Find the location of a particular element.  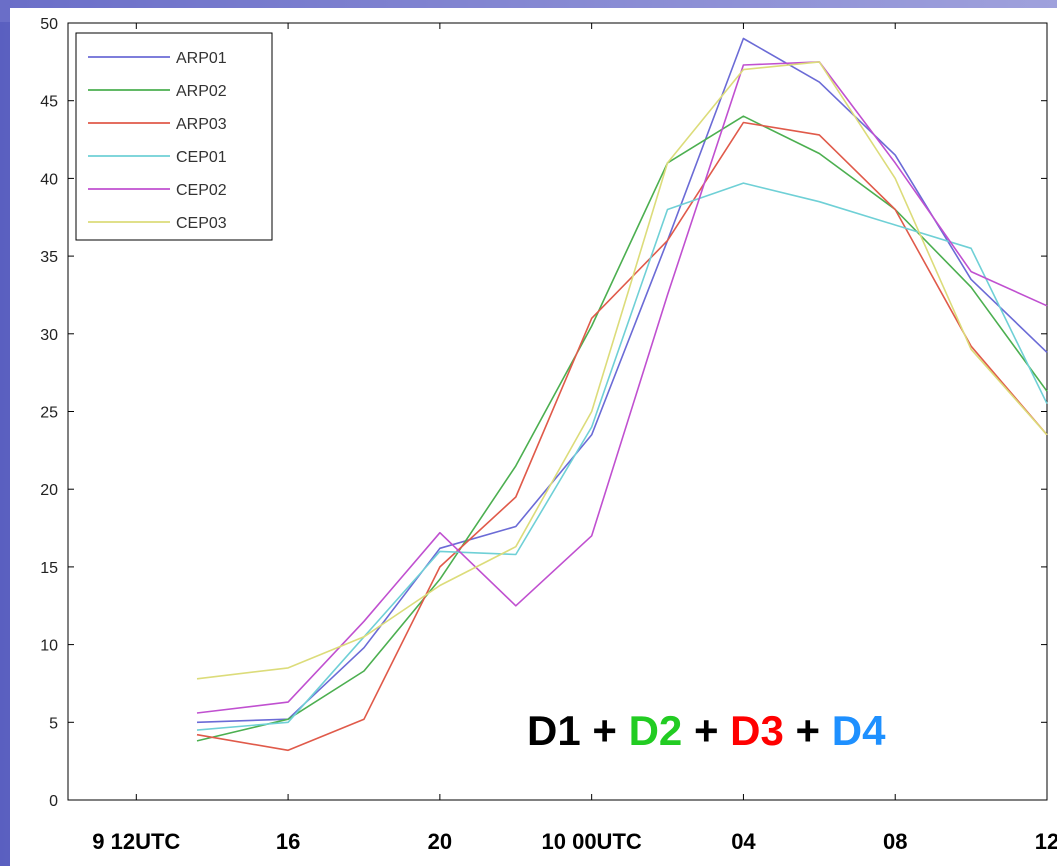

y-tick-label: 25 is located at coordinates (49, 413).